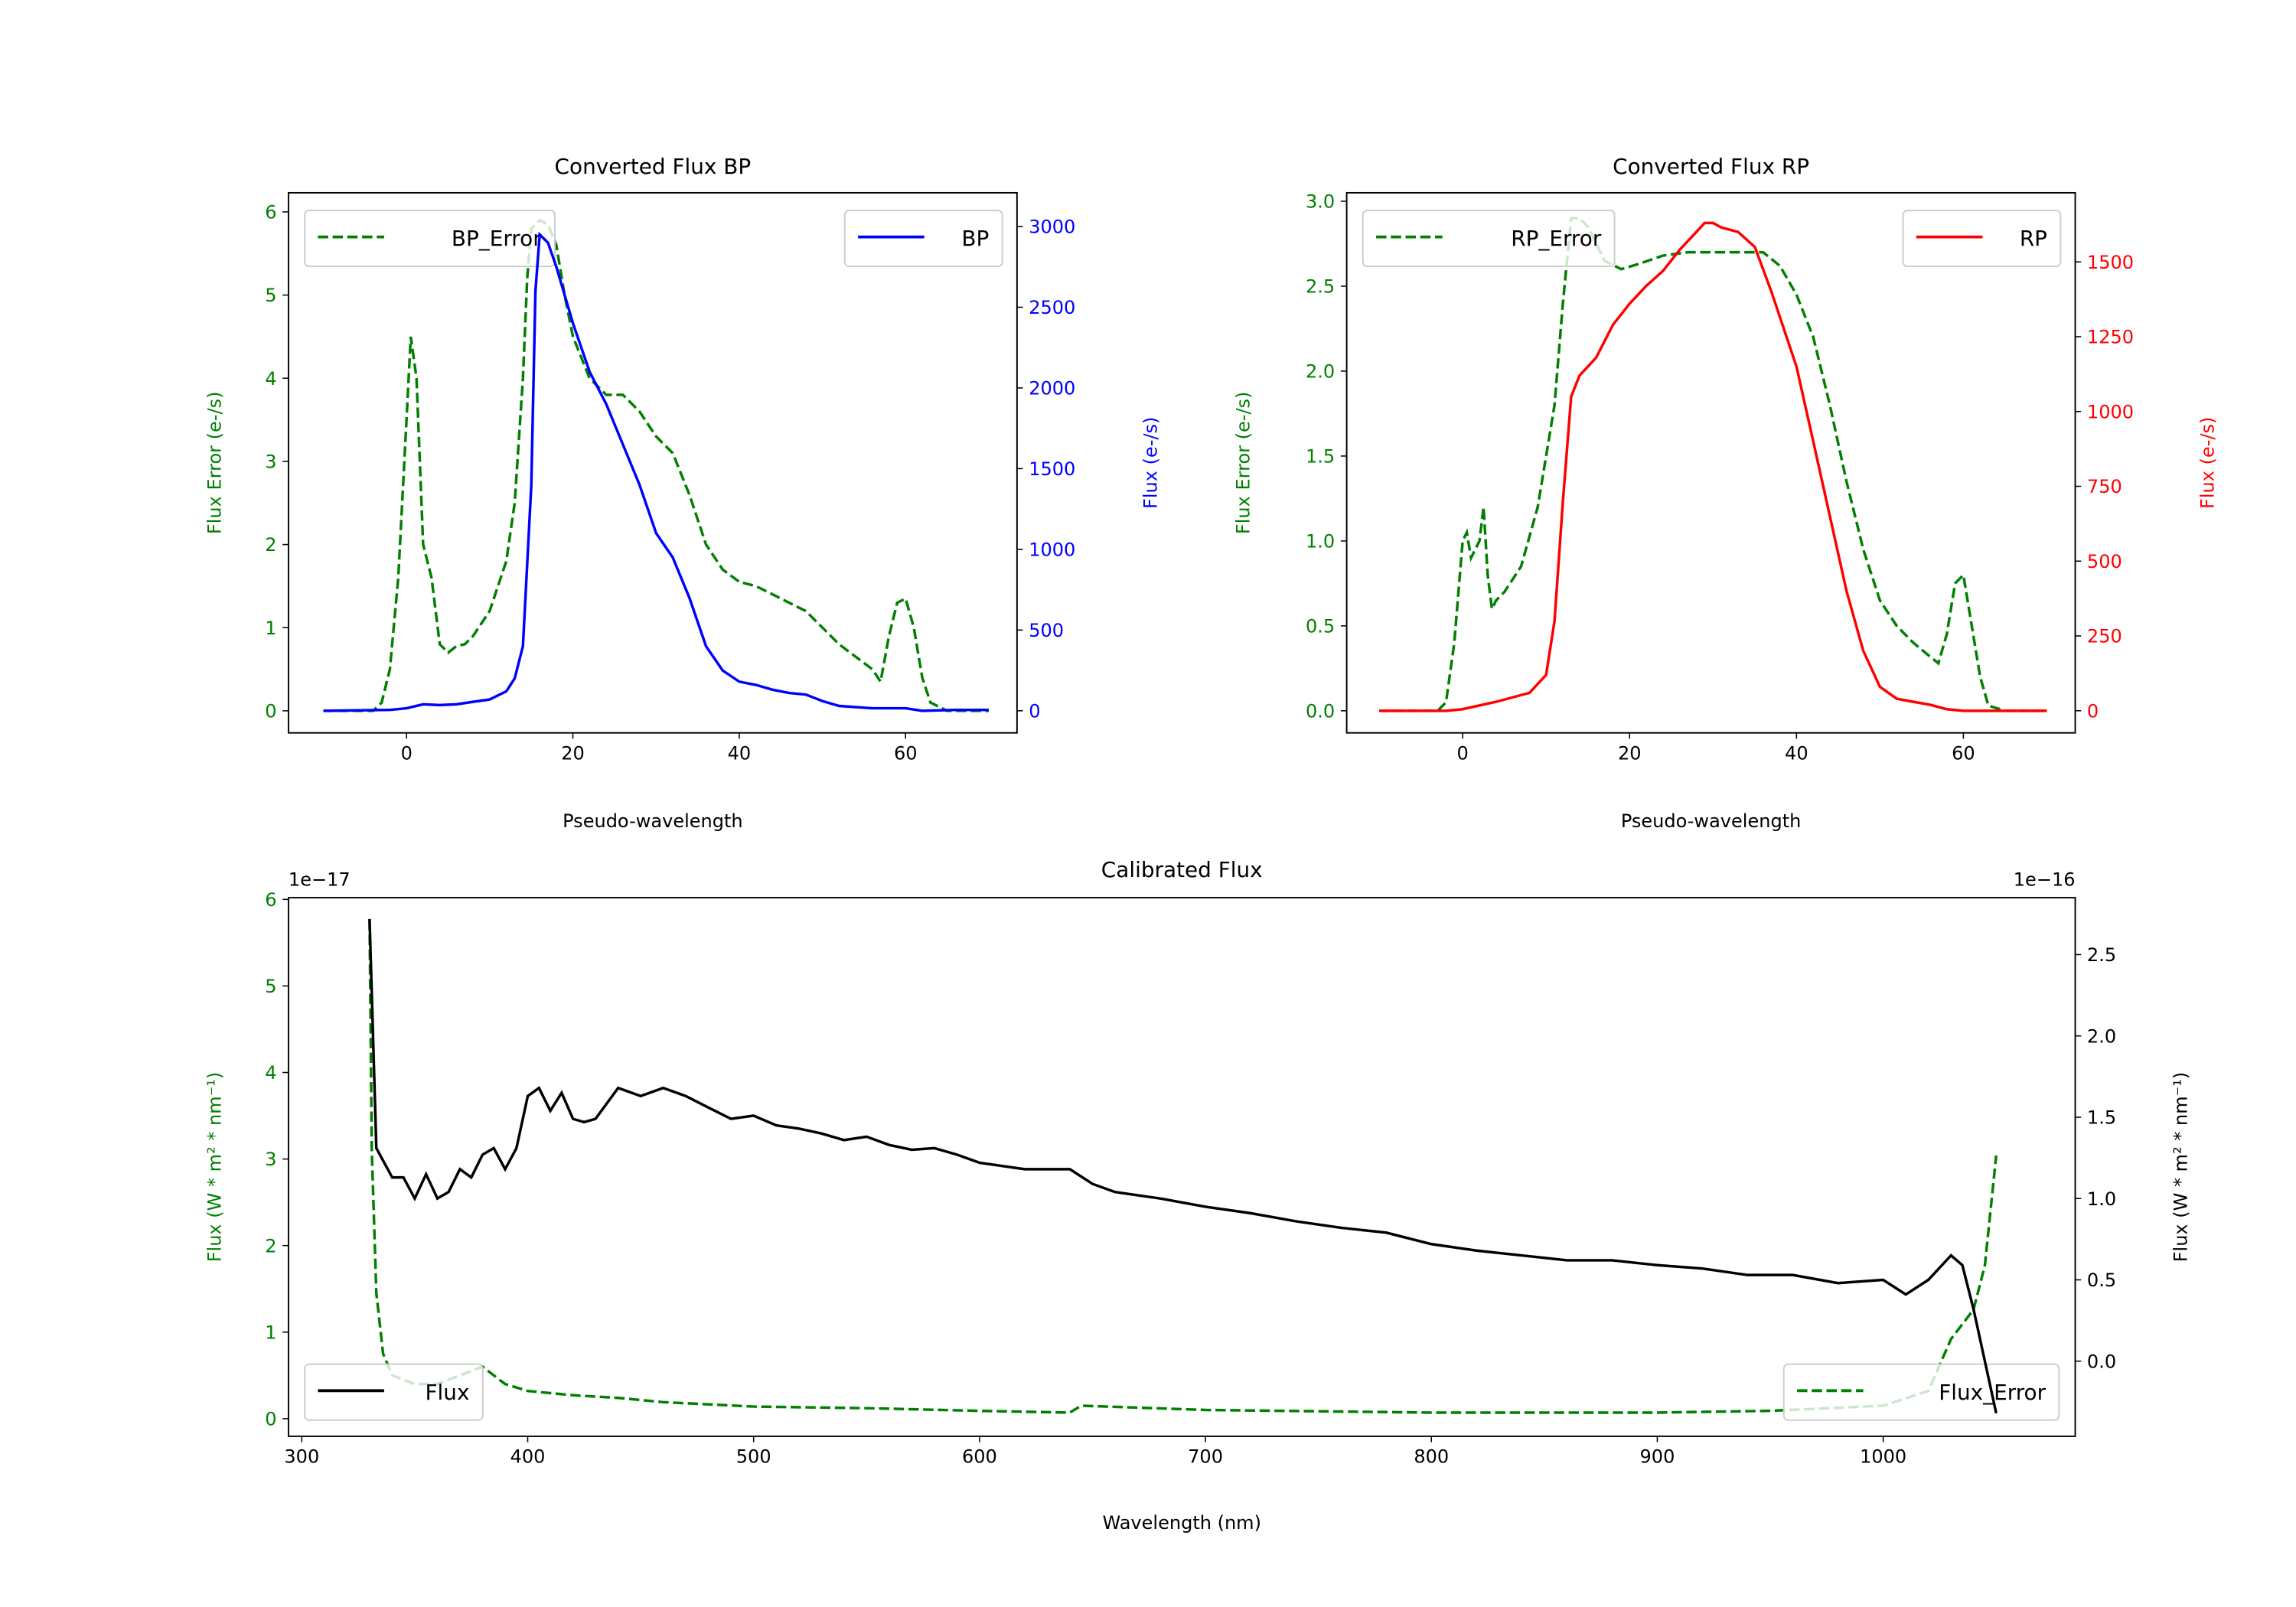 The image size is (2296, 1607). I want to click on cal-x-tick-label: 800, so click(1431, 1457).